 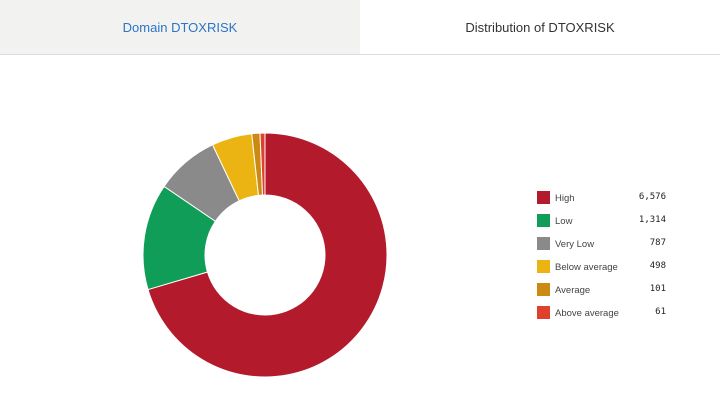 I want to click on tab-bar: Domain DTOXRISK Distribution of DTOXRISK, so click(x=360, y=27).